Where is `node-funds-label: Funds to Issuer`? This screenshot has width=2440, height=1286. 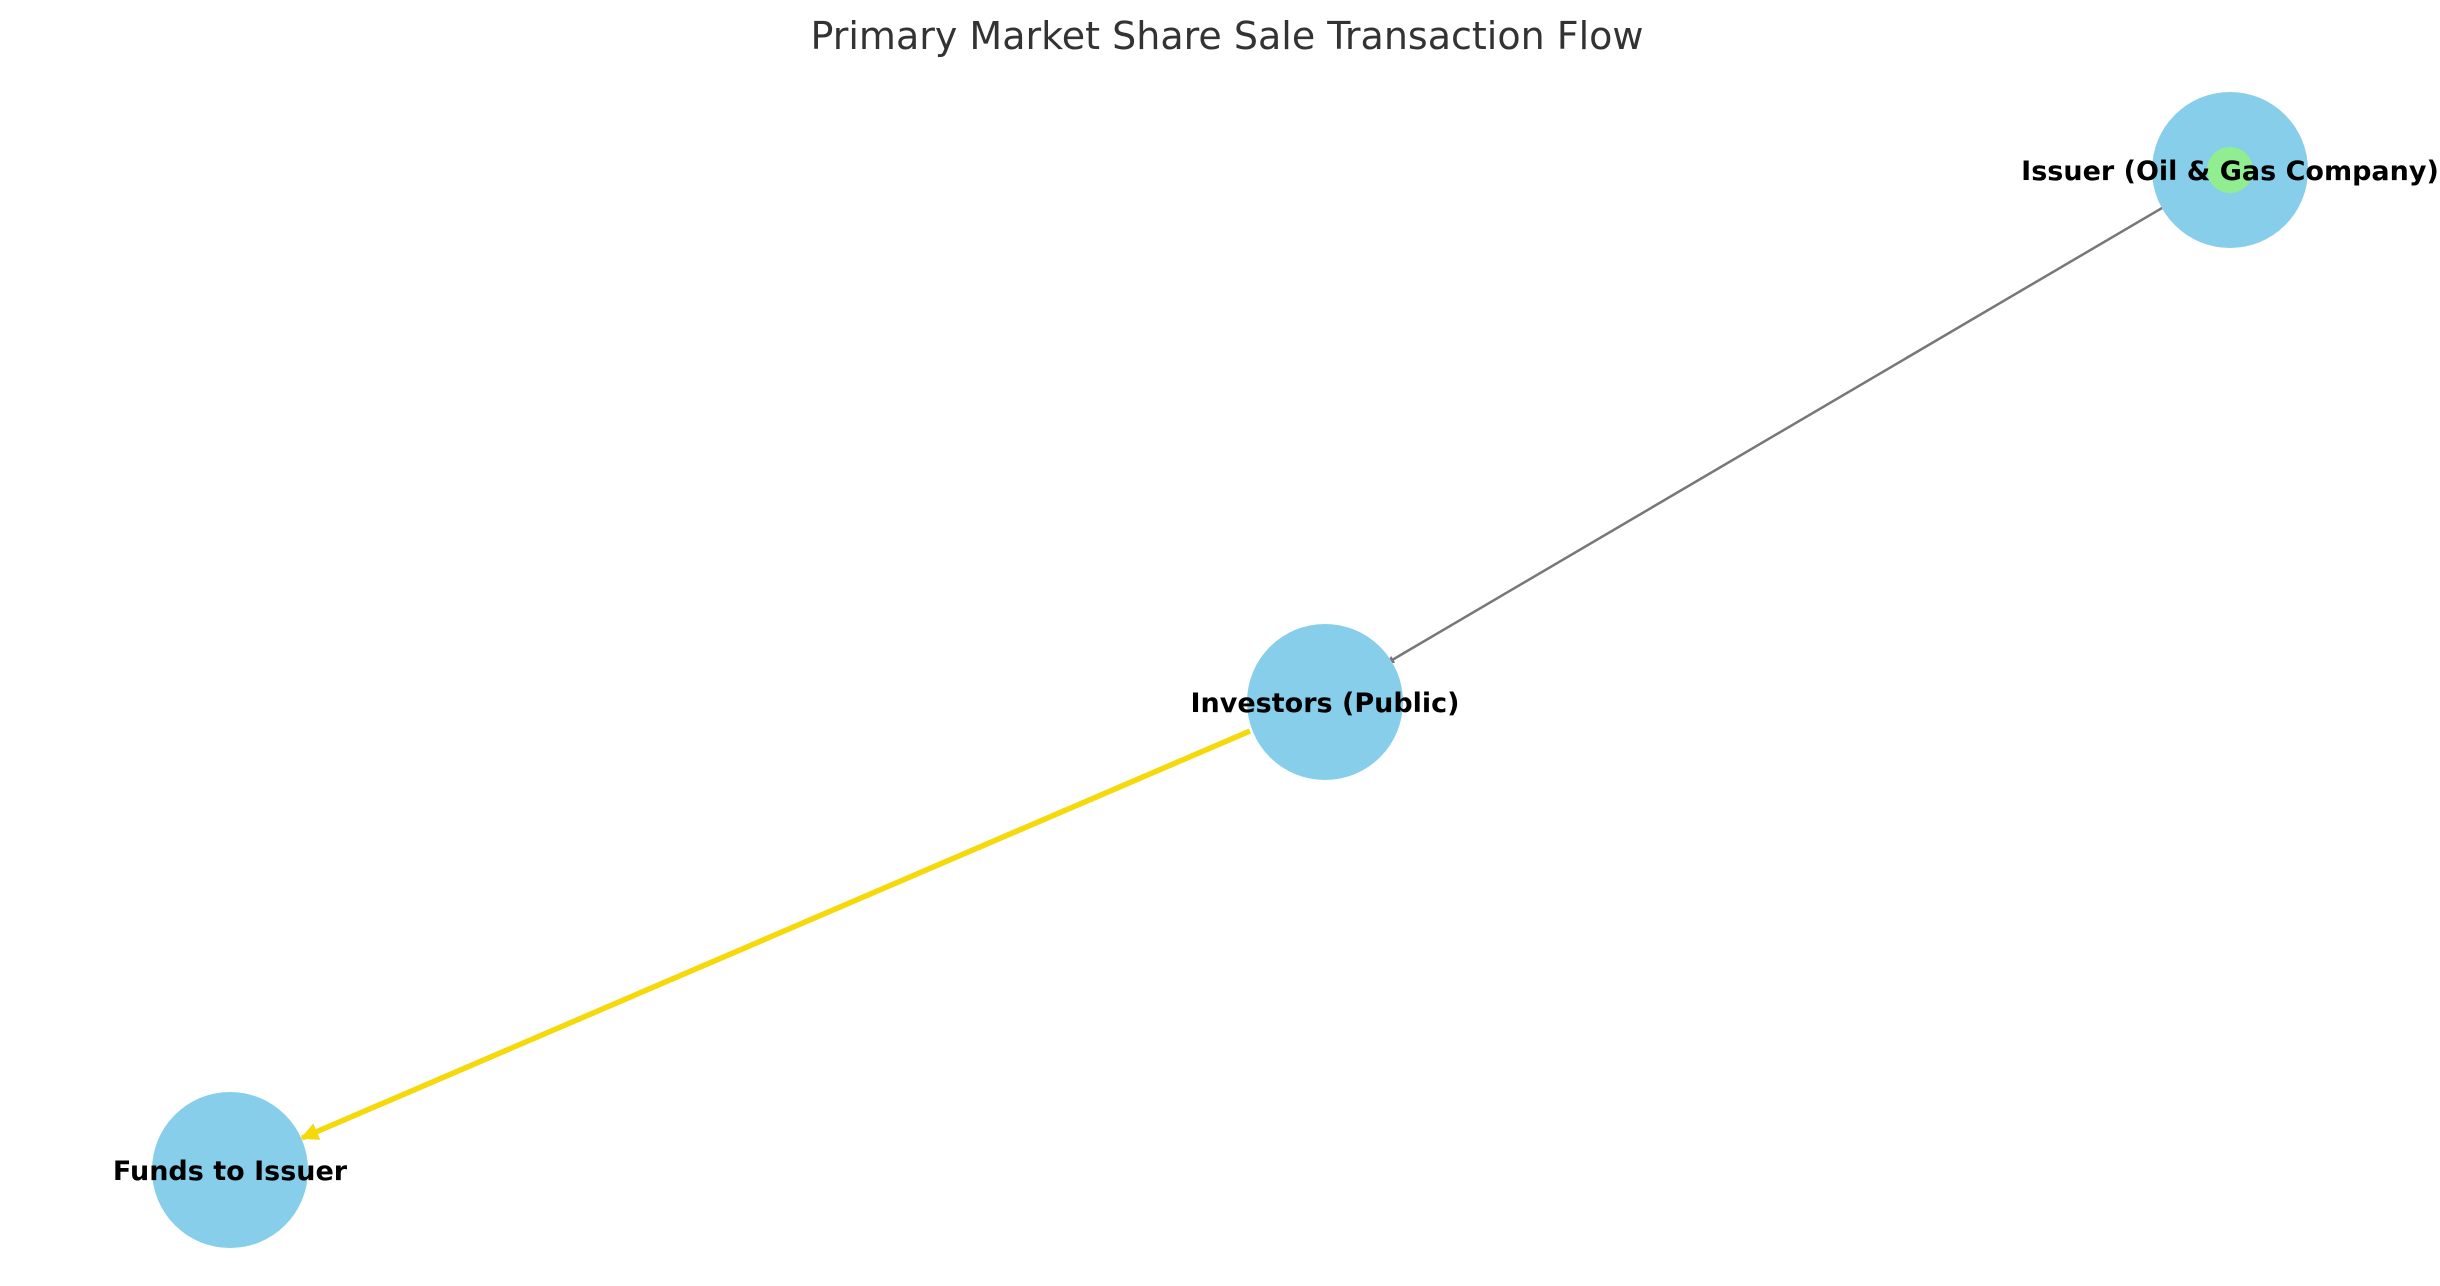 node-funds-label: Funds to Issuer is located at coordinates (230, 1171).